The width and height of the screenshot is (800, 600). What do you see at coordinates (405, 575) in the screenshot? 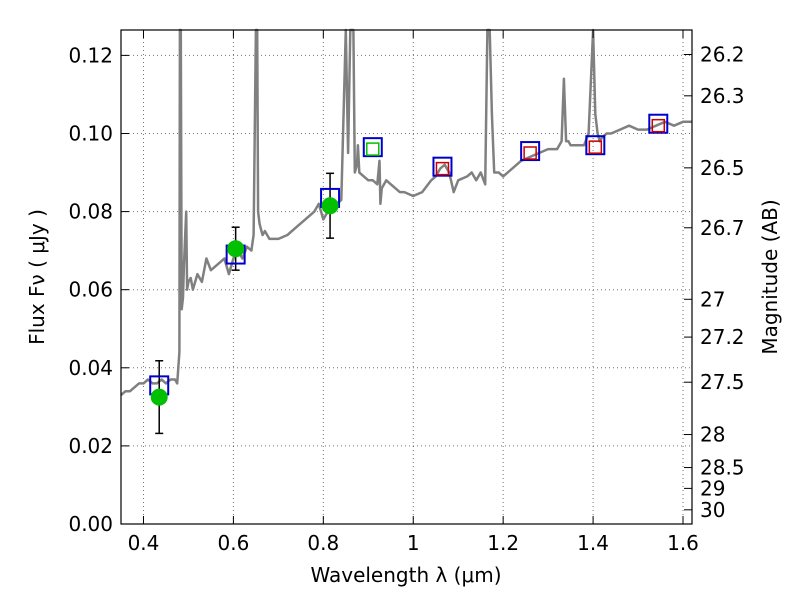
I see `x-axis-label: Wavelength λ (μm)` at bounding box center [405, 575].